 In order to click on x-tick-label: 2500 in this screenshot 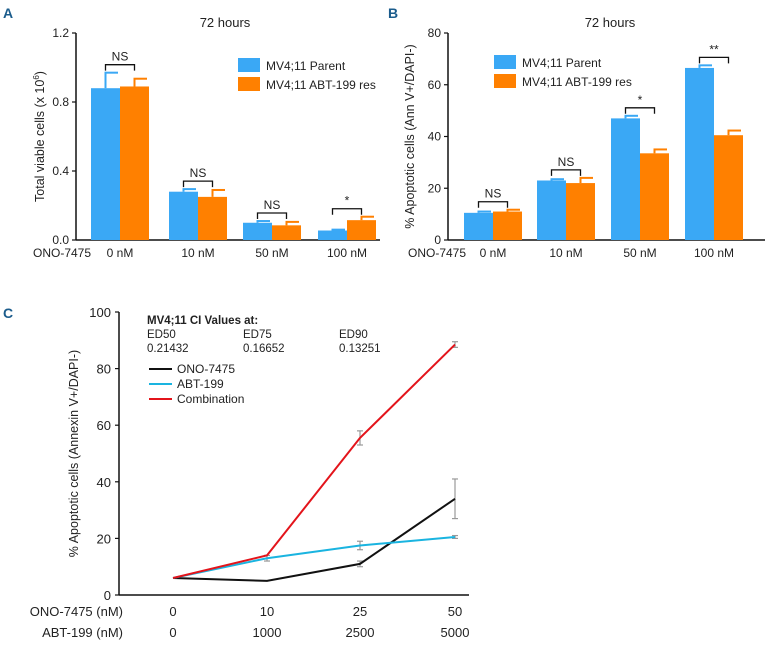, I will do `click(360, 632)`.